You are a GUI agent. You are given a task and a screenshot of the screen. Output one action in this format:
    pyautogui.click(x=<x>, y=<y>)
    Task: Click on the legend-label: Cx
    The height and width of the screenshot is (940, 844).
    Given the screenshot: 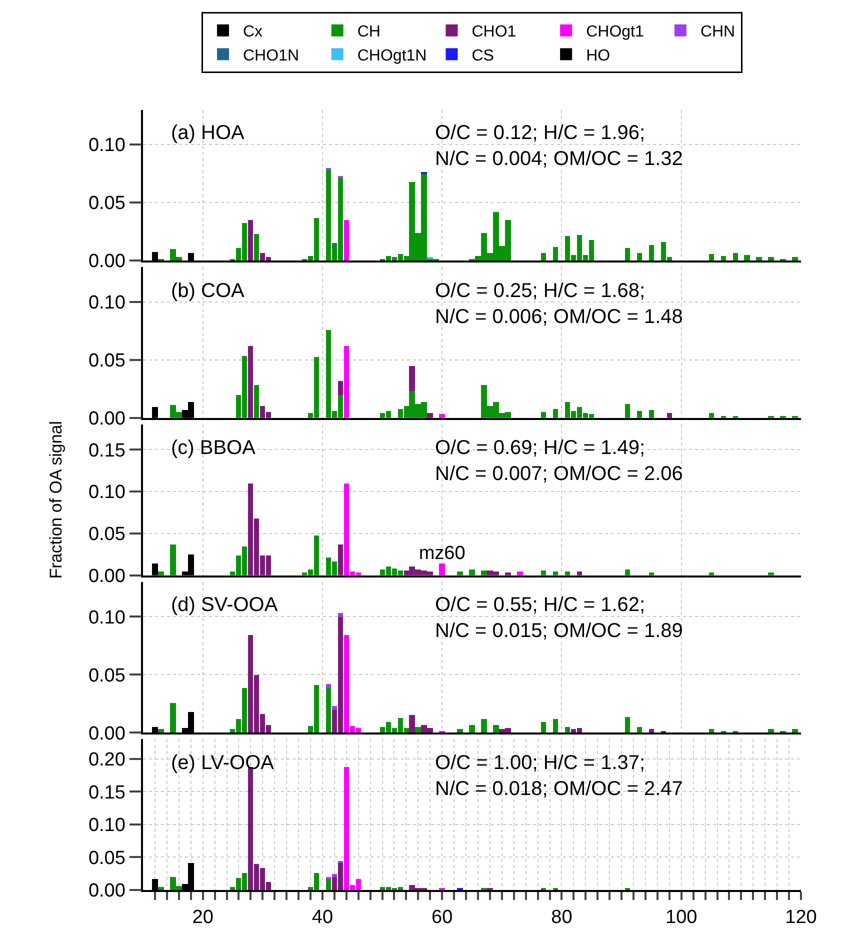 What is the action you would take?
    pyautogui.click(x=253, y=32)
    